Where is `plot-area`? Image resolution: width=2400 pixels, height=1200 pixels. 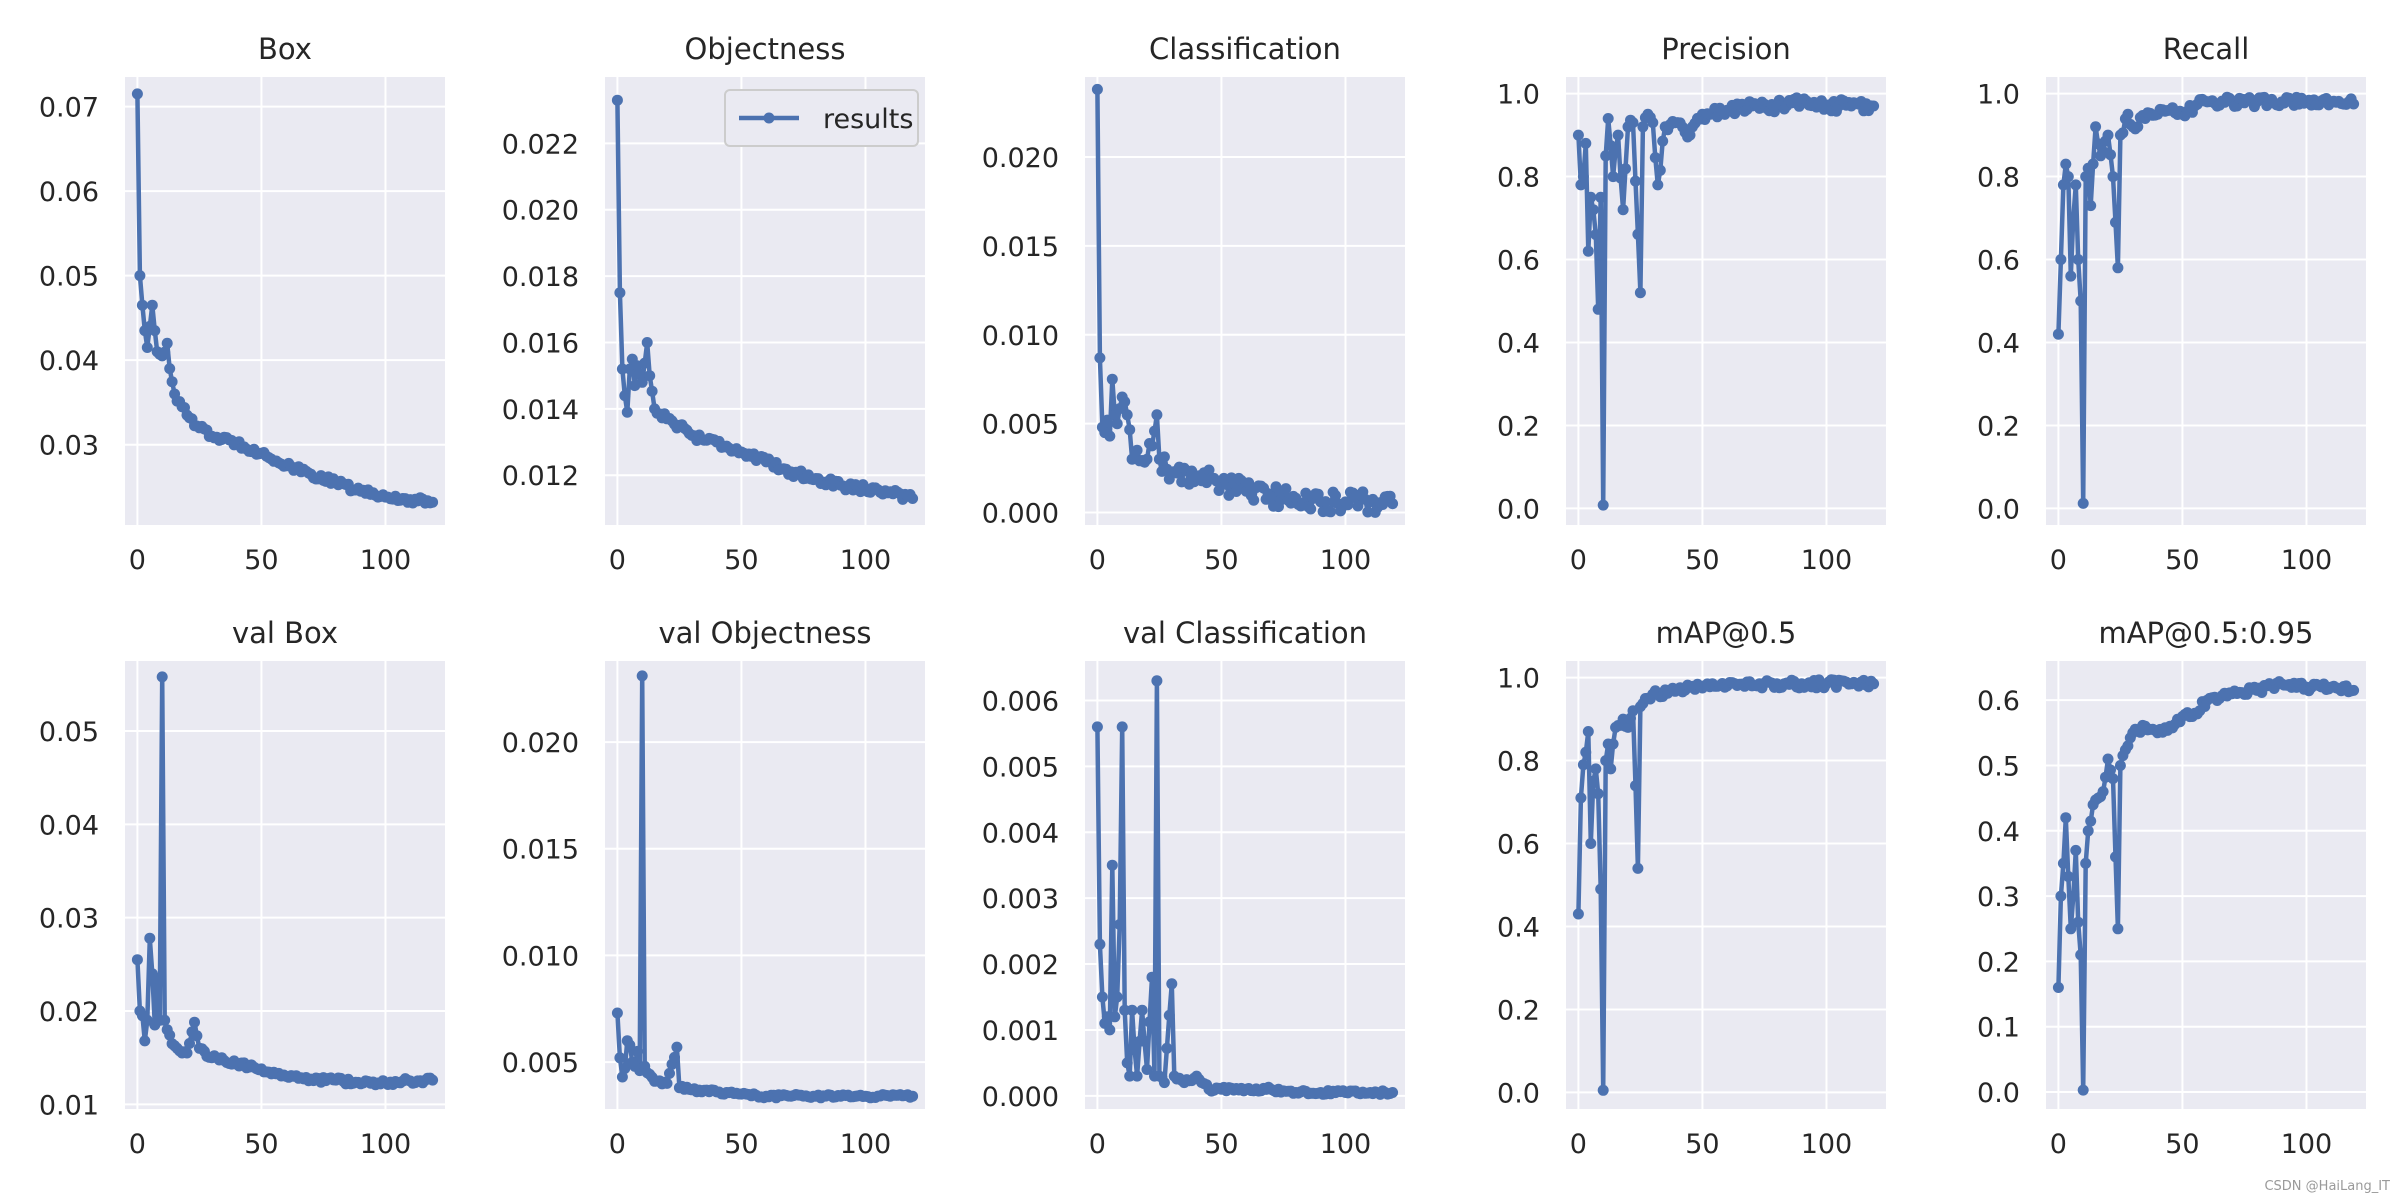 plot-area is located at coordinates (285, 301).